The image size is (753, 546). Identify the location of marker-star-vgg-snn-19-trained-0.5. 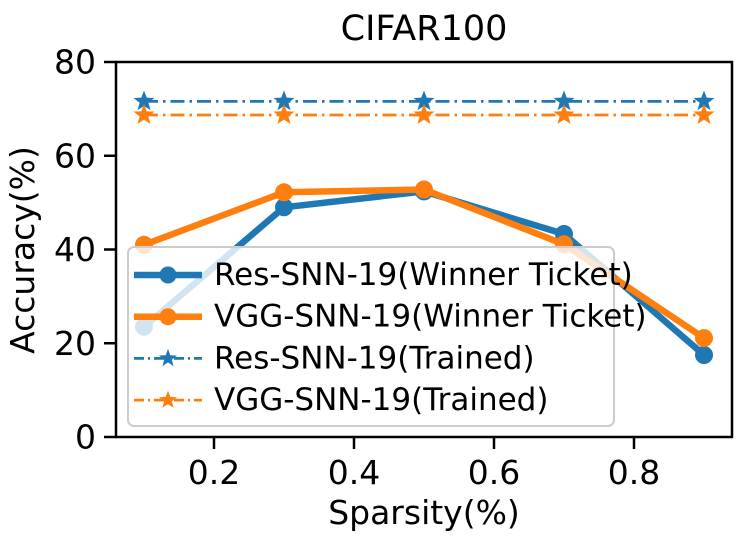
(424, 114).